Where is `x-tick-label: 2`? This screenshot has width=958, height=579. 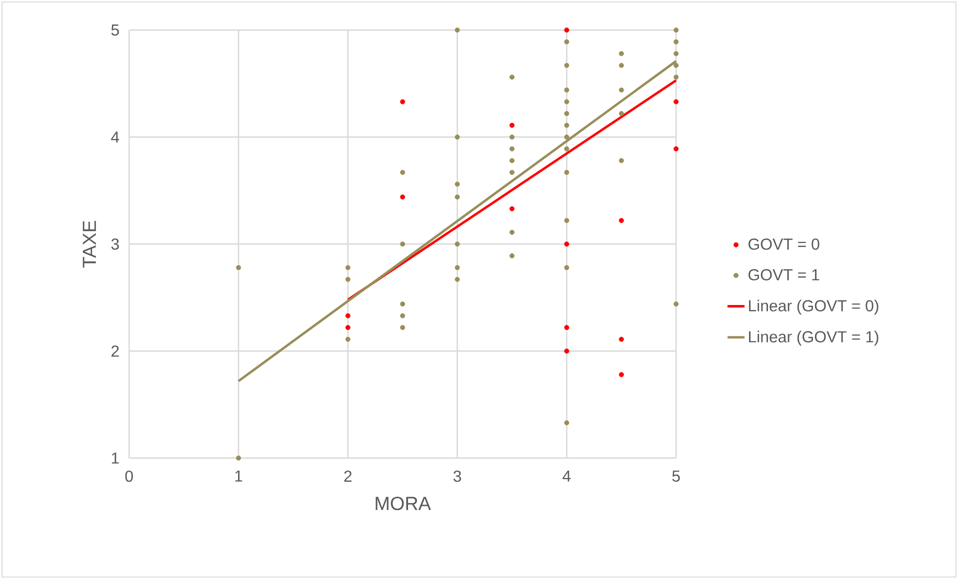 x-tick-label: 2 is located at coordinates (348, 476).